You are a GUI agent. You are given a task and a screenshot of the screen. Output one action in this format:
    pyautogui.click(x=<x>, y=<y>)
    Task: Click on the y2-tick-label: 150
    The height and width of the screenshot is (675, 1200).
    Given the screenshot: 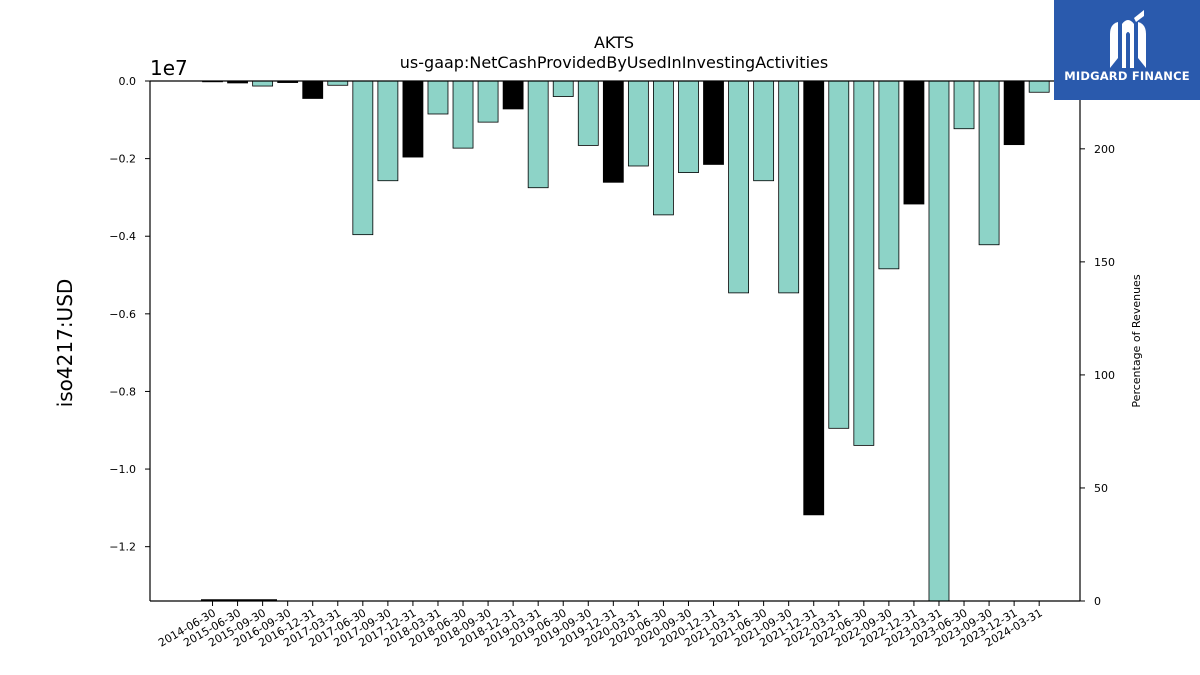 What is the action you would take?
    pyautogui.click(x=1104, y=262)
    